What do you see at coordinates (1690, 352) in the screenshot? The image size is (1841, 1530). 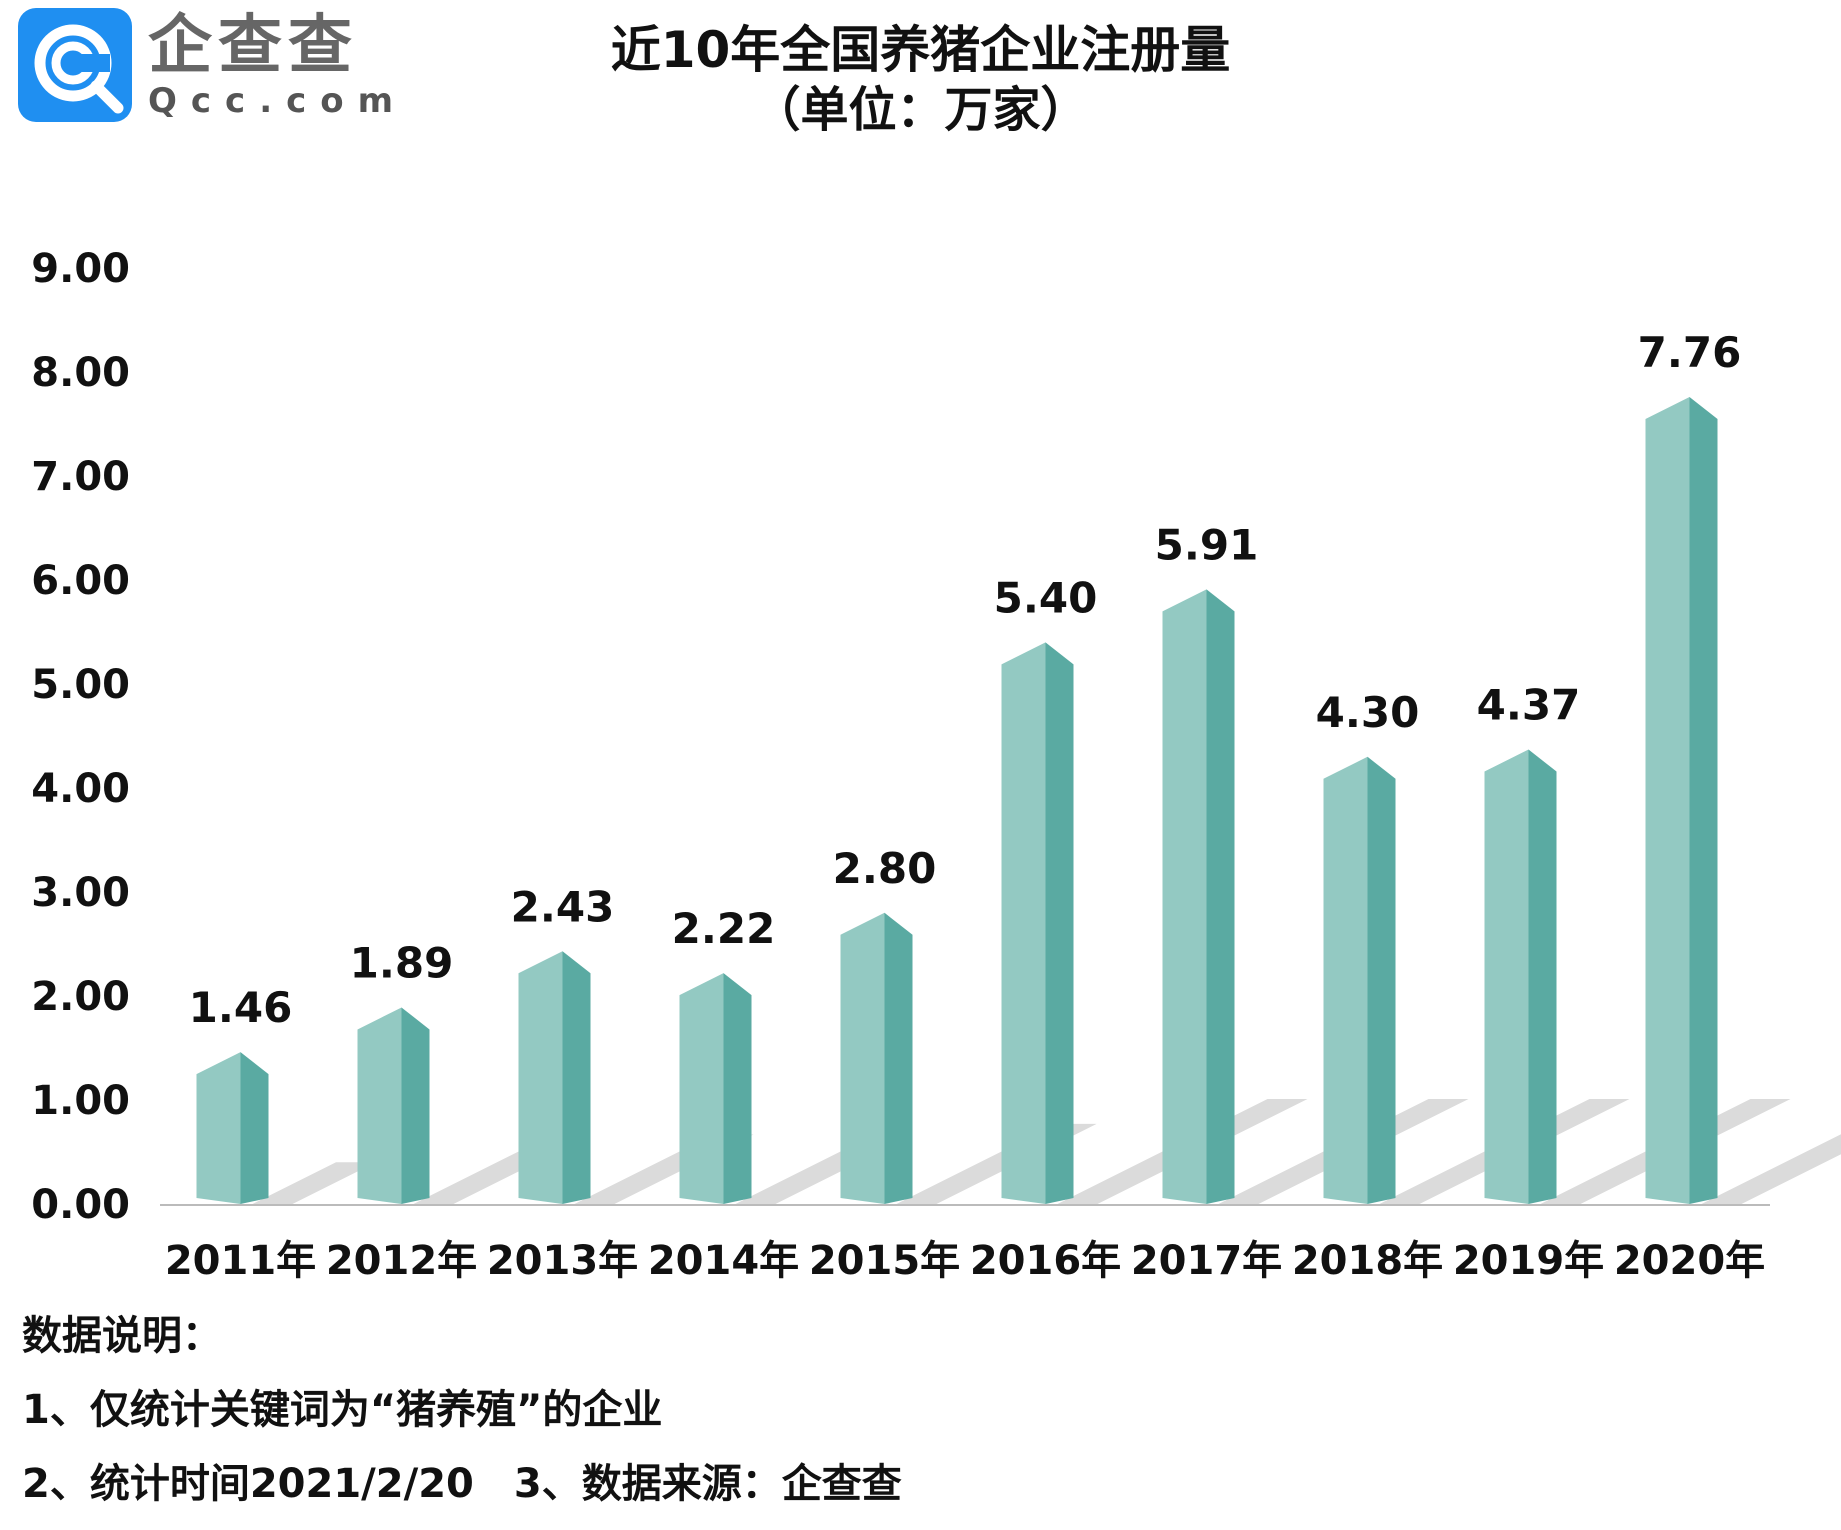 I see `data-label: 7.76` at bounding box center [1690, 352].